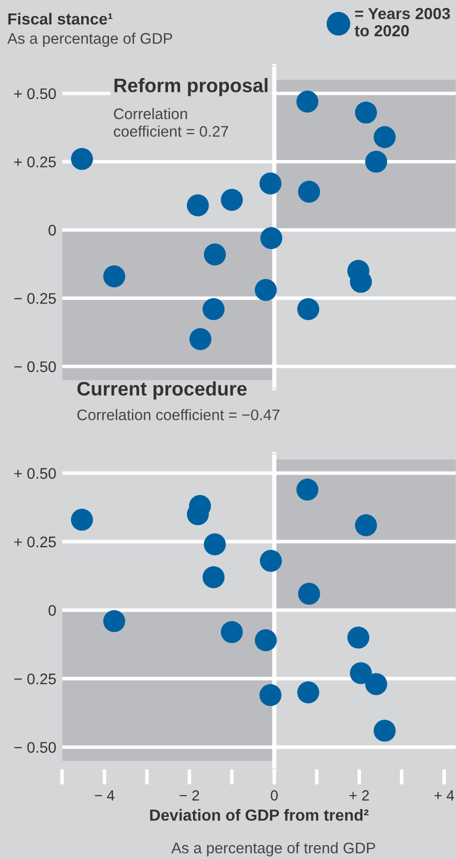  What do you see at coordinates (104, 795) in the screenshot?
I see `x-tick-label: − 4` at bounding box center [104, 795].